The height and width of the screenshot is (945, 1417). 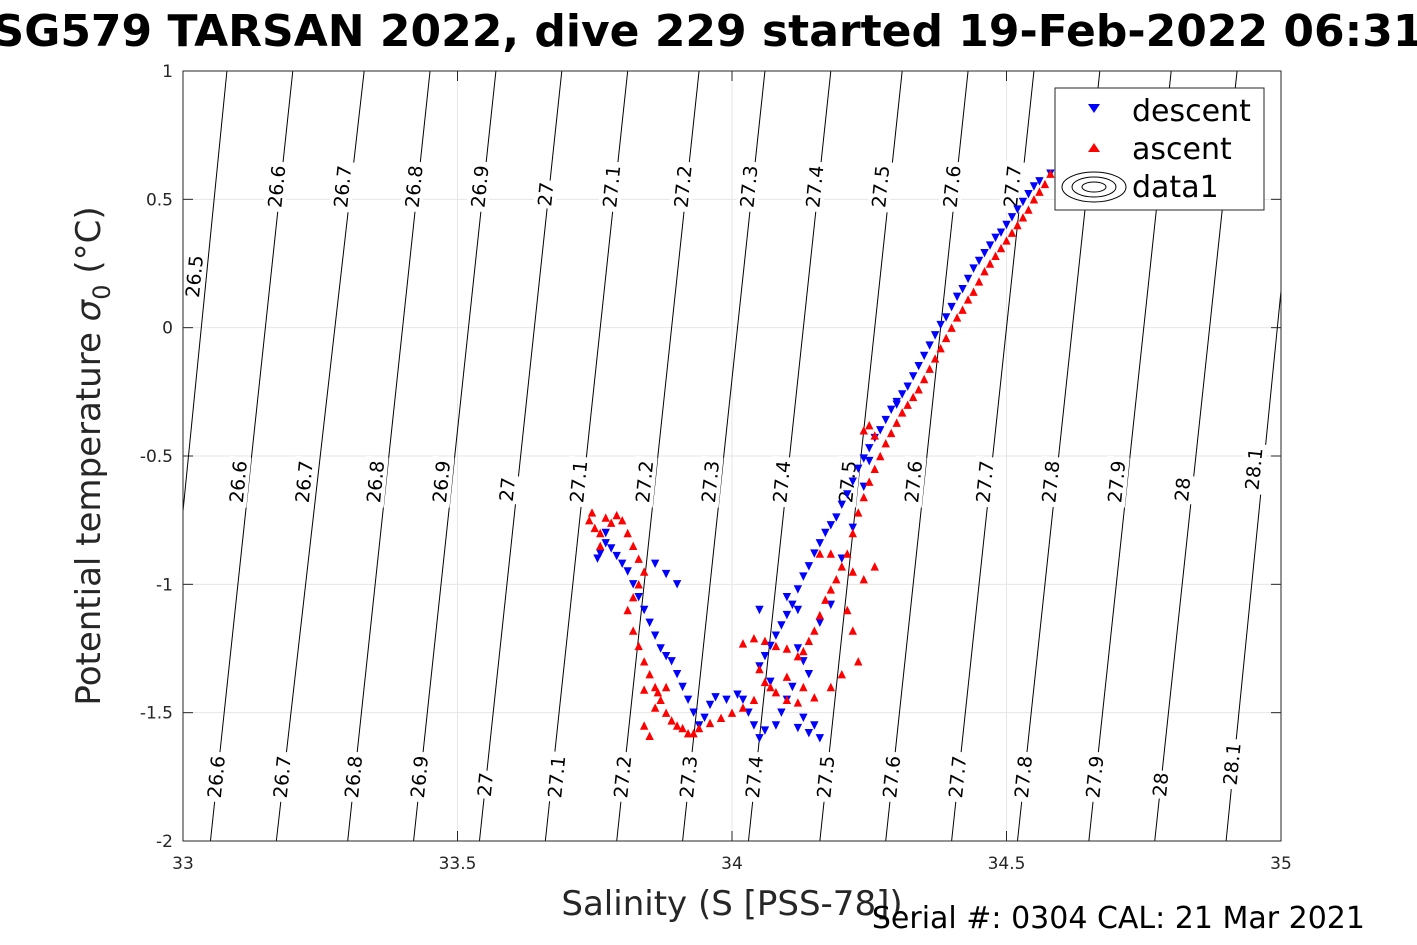 I want to click on isopycnal-label-text: 27.3, so click(x=711, y=482).